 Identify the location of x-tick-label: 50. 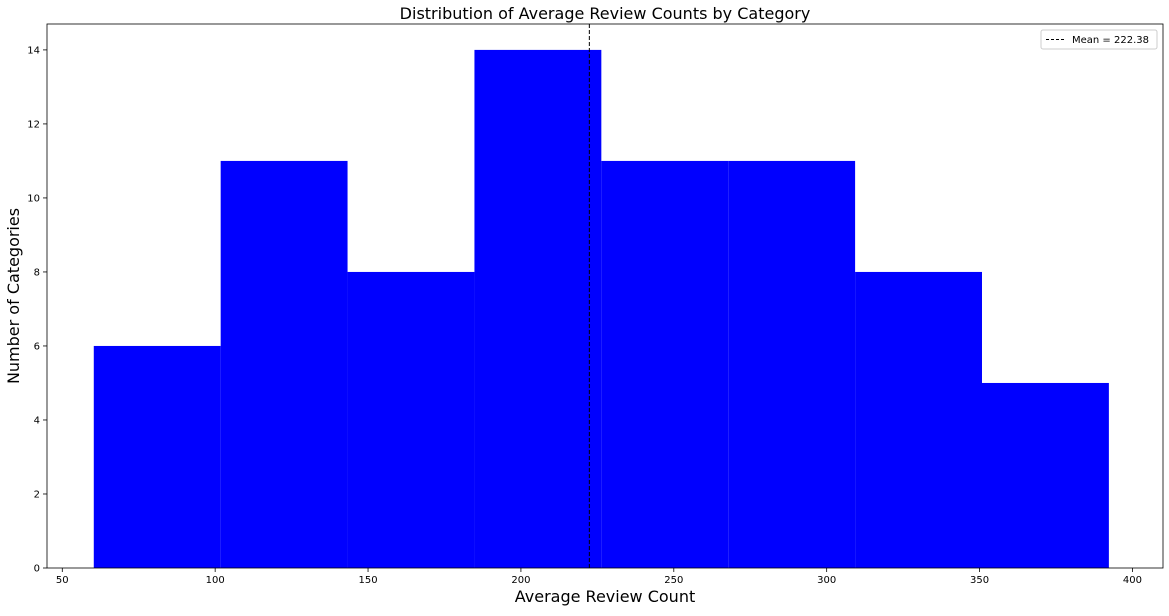
(62, 580).